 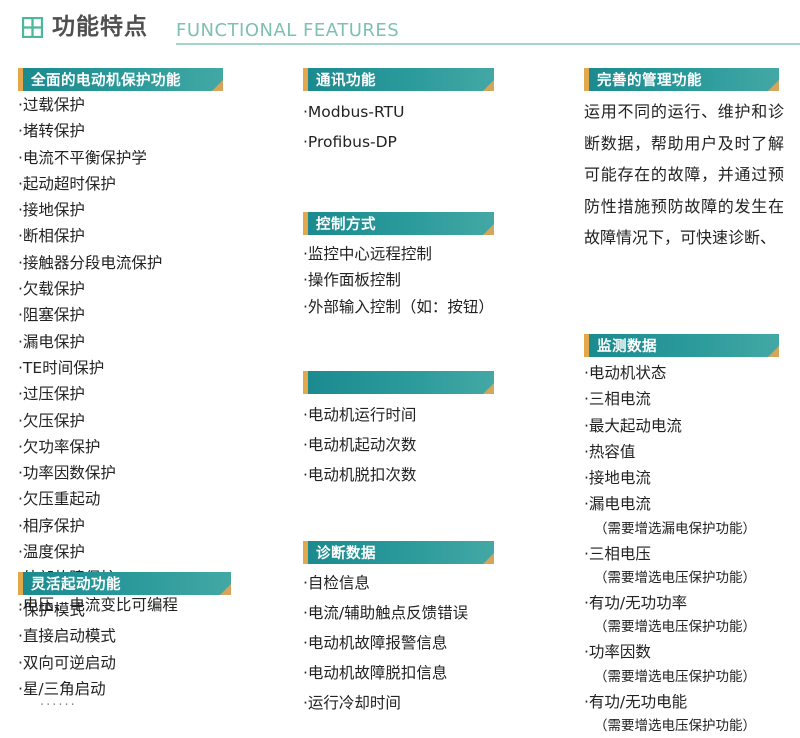 What do you see at coordinates (51, 289) in the screenshot?
I see `list-item: ·欠载保护` at bounding box center [51, 289].